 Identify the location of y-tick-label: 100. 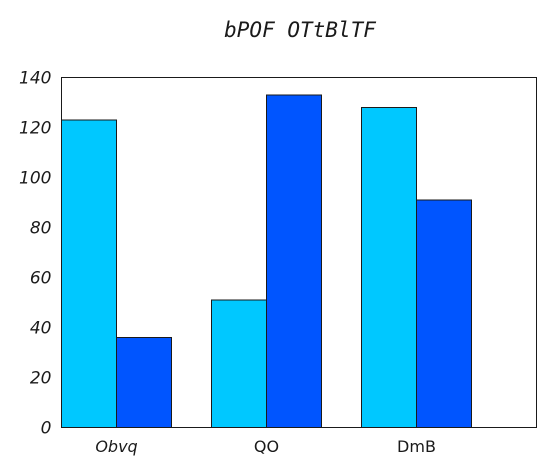
(35, 179).